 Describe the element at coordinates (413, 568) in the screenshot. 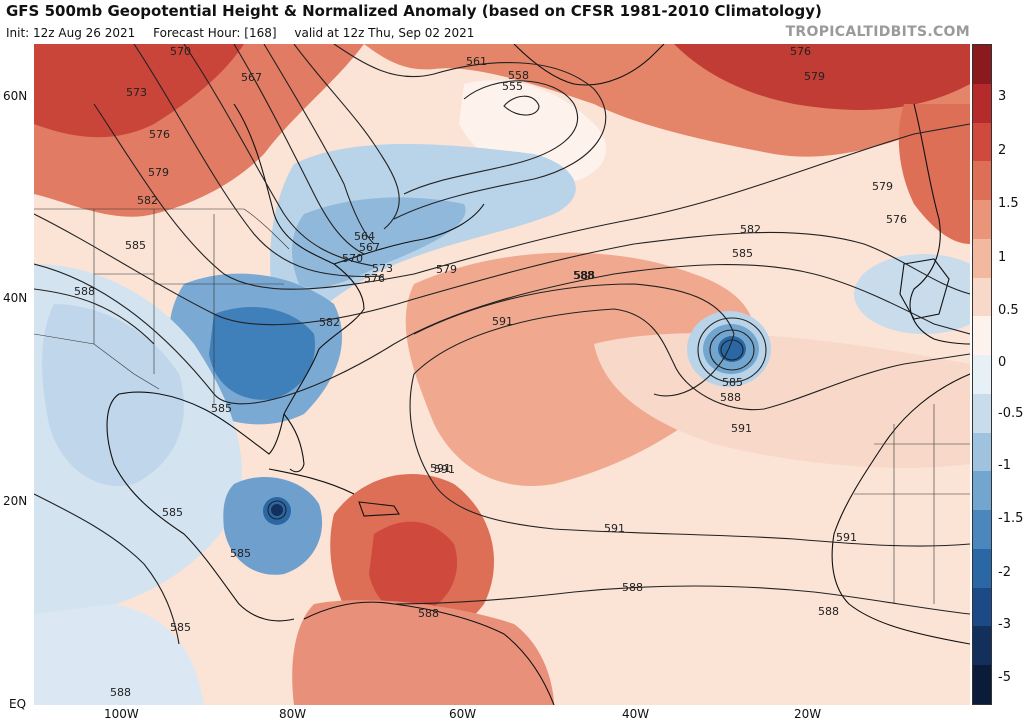

I see `positive-anomaly-caribbean-core` at that location.